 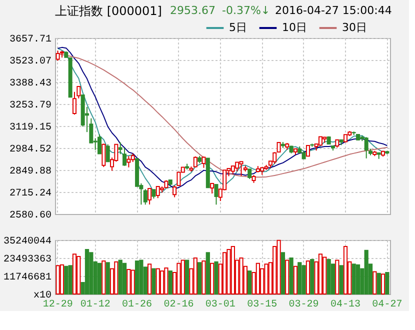 What do you see at coordinates (30, 150) in the screenshot?
I see `y-tick-label: 2984.52` at bounding box center [30, 150].